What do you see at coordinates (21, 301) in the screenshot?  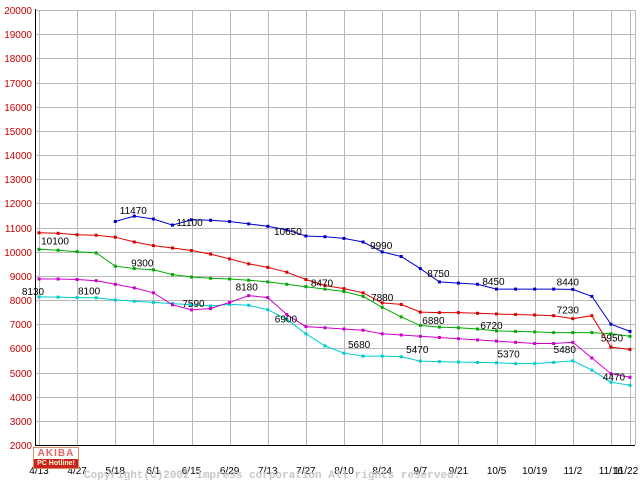 I see `y-axis-tick-label: 8000` at bounding box center [21, 301].